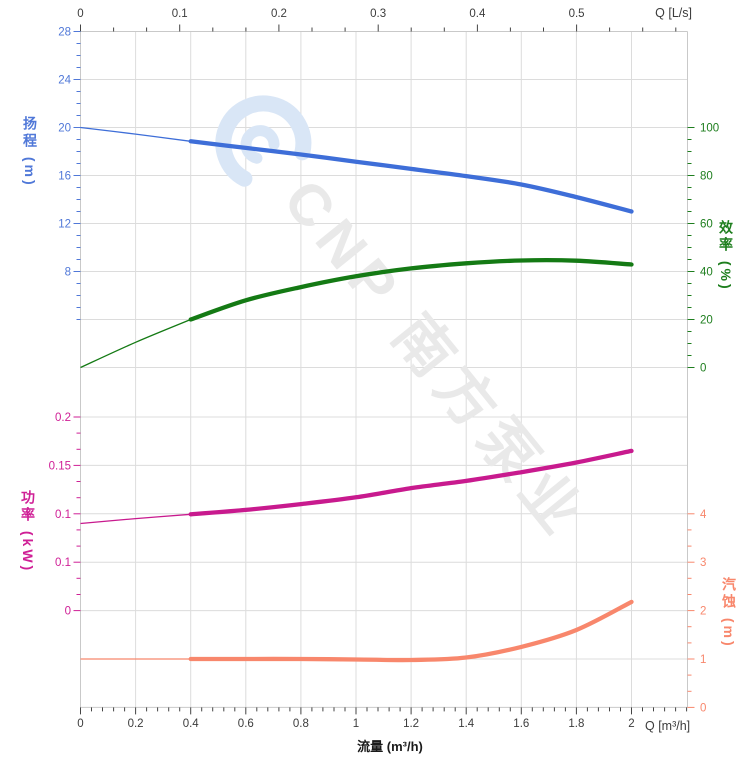 The width and height of the screenshot is (747, 760). I want to click on bottom-axis-unit-label: Q [m³/h], so click(668, 726).